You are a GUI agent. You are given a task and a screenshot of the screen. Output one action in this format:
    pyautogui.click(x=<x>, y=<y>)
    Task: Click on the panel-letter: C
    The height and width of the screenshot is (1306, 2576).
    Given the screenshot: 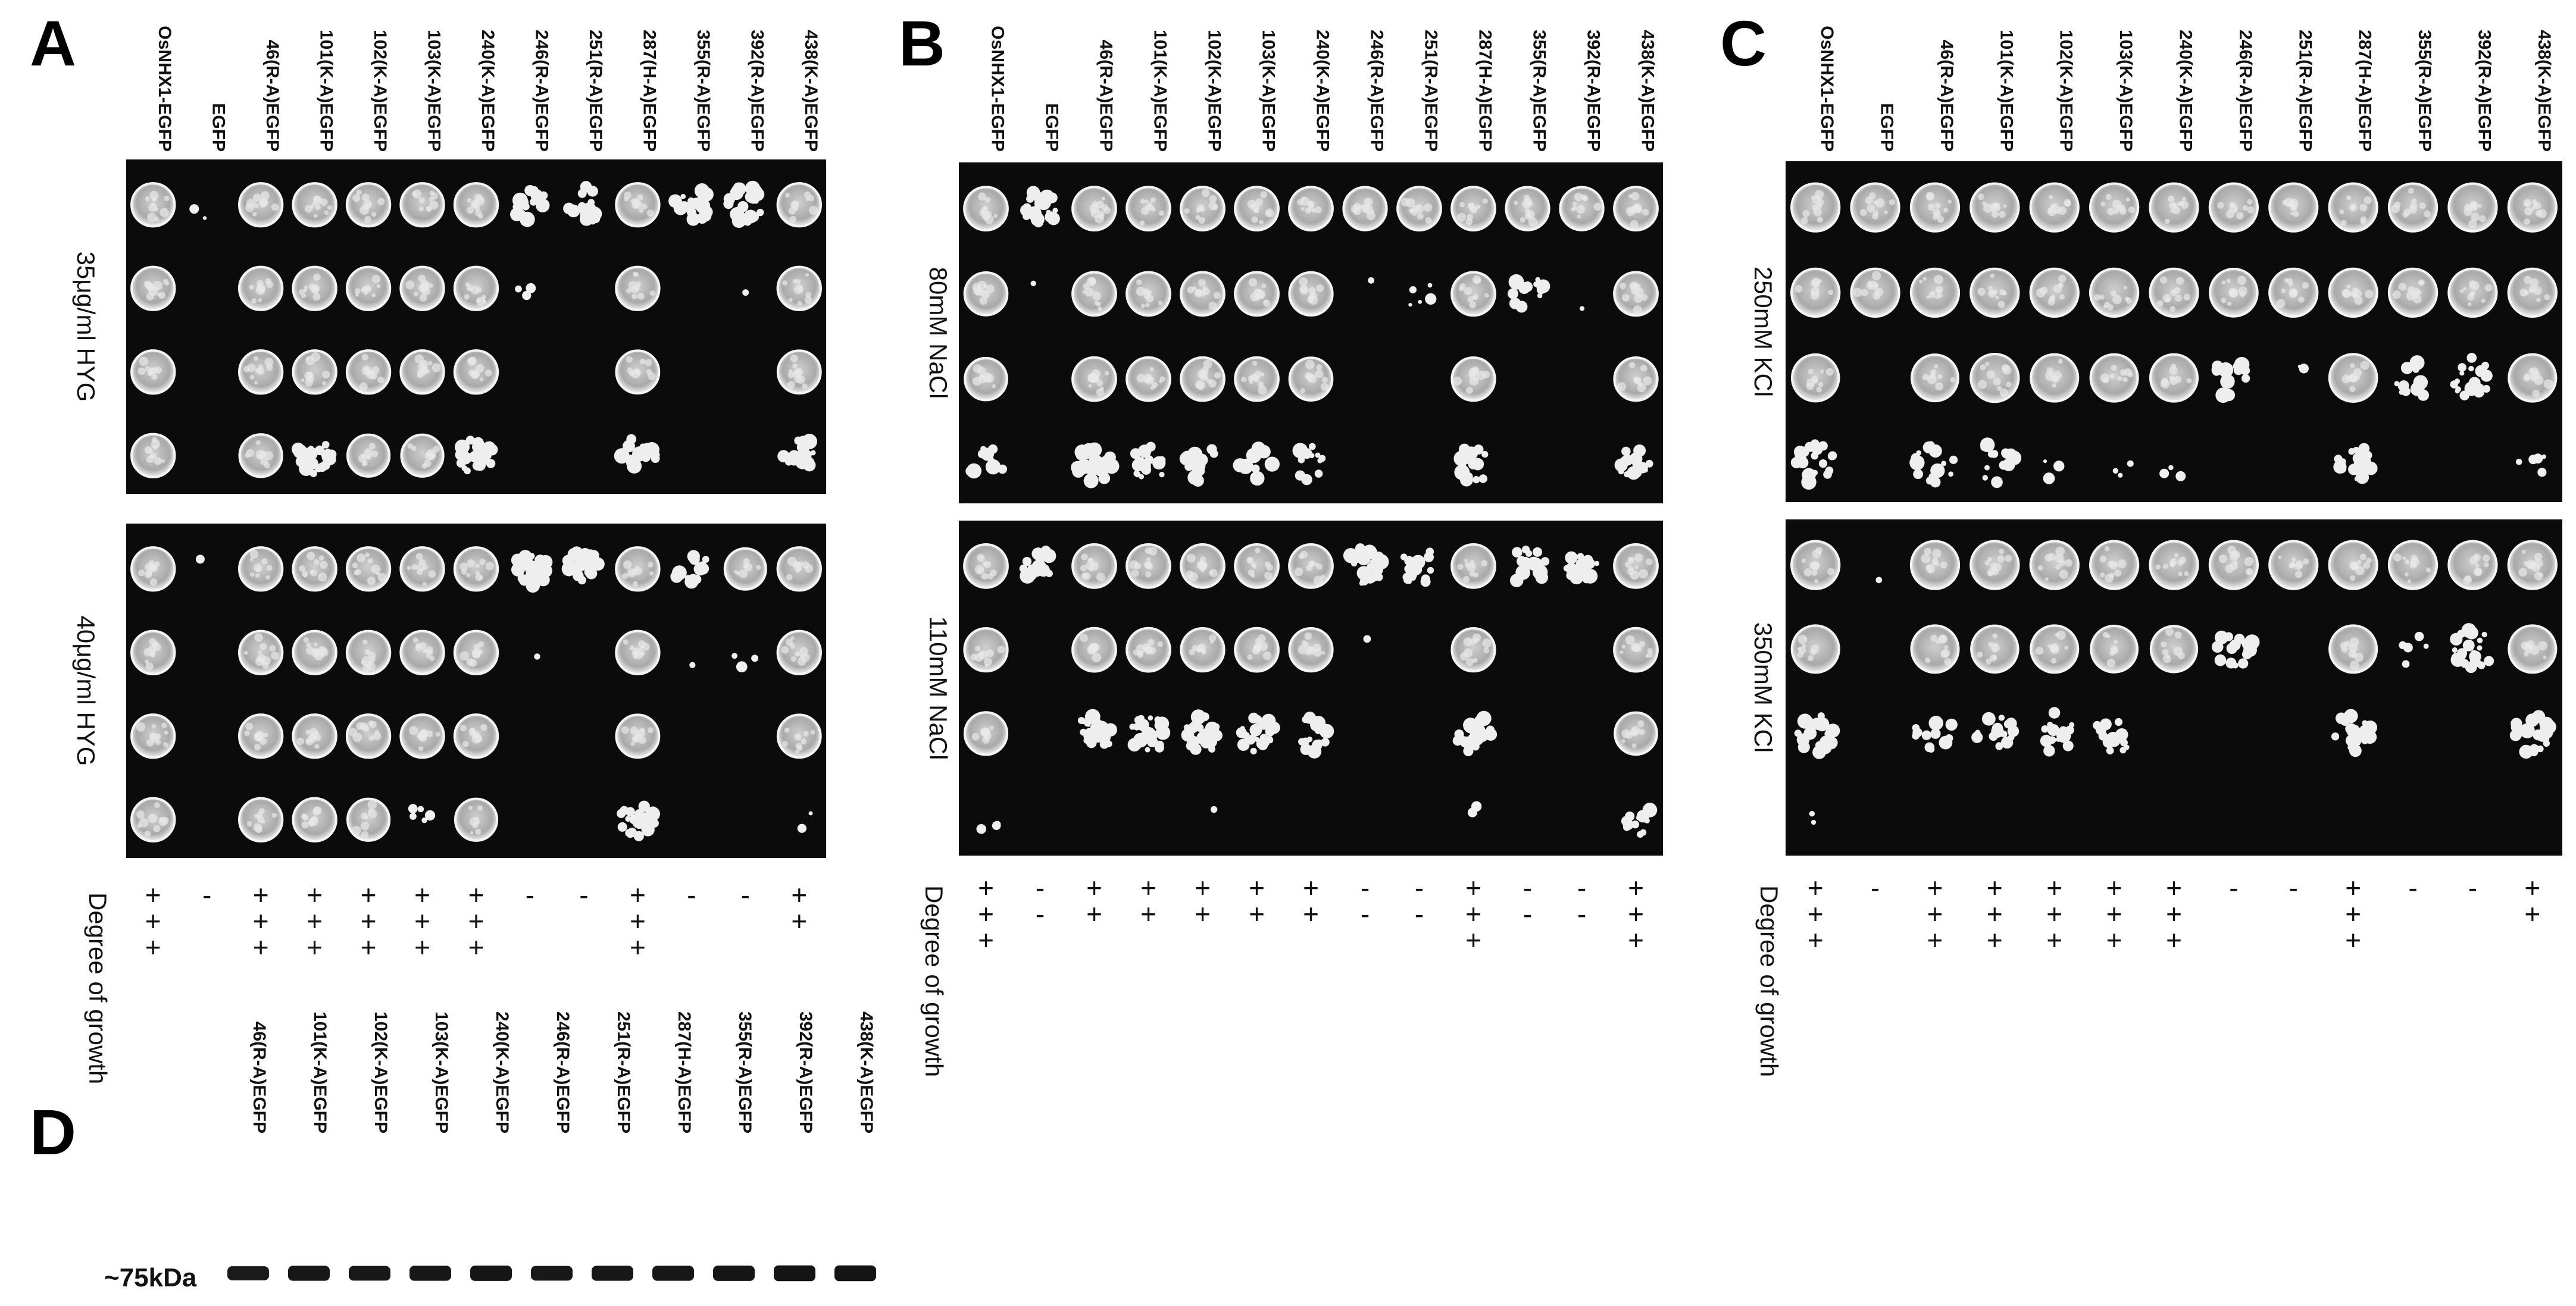 What is the action you would take?
    pyautogui.click(x=1743, y=43)
    